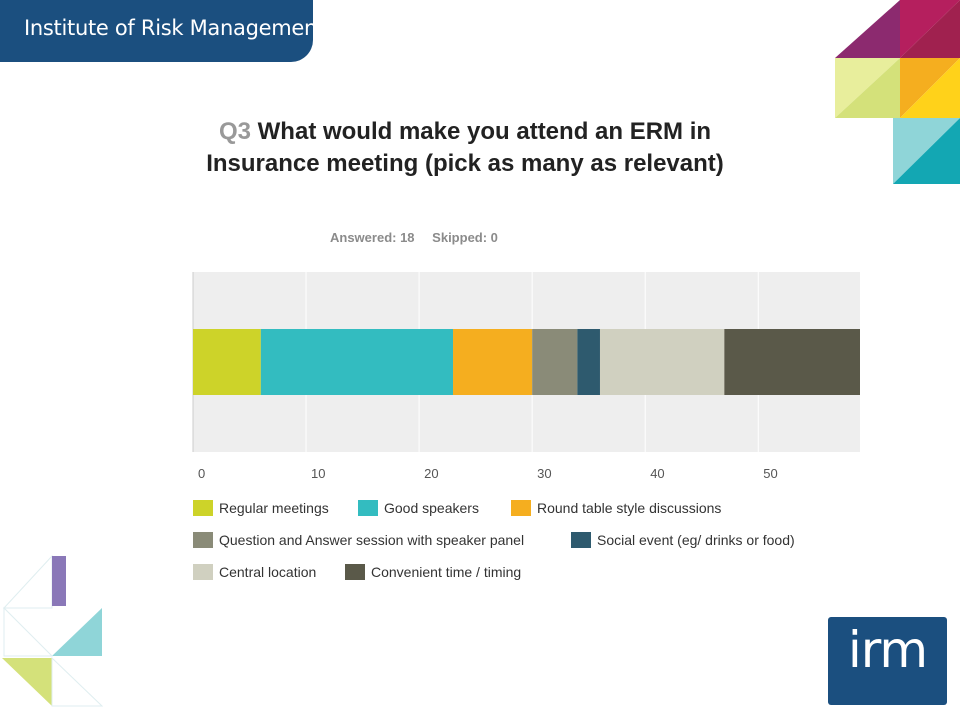 This screenshot has width=960, height=720. What do you see at coordinates (274, 508) in the screenshot?
I see `legend-label: Regular meetings` at bounding box center [274, 508].